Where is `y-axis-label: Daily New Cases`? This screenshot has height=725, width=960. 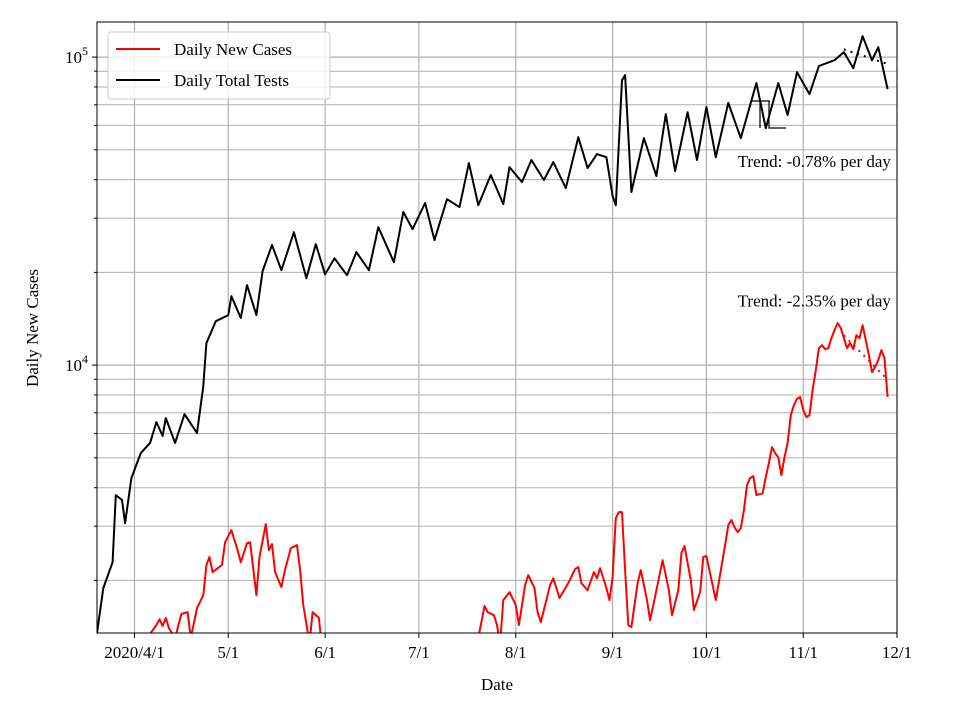
y-axis-label: Daily New Cases is located at coordinates (32, 328).